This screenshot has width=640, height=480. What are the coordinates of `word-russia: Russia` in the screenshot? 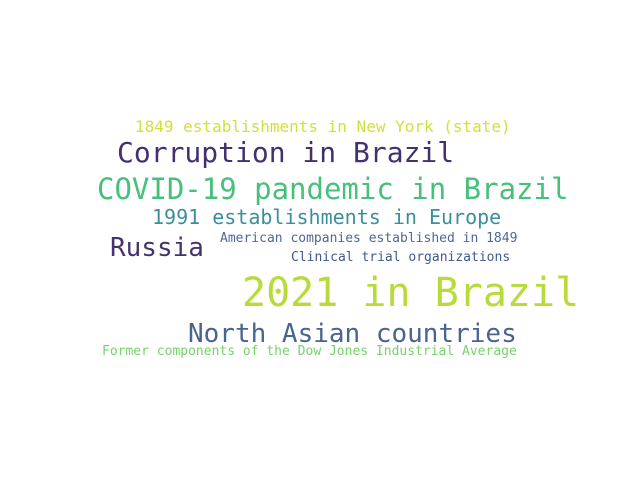 It's located at (157, 248).